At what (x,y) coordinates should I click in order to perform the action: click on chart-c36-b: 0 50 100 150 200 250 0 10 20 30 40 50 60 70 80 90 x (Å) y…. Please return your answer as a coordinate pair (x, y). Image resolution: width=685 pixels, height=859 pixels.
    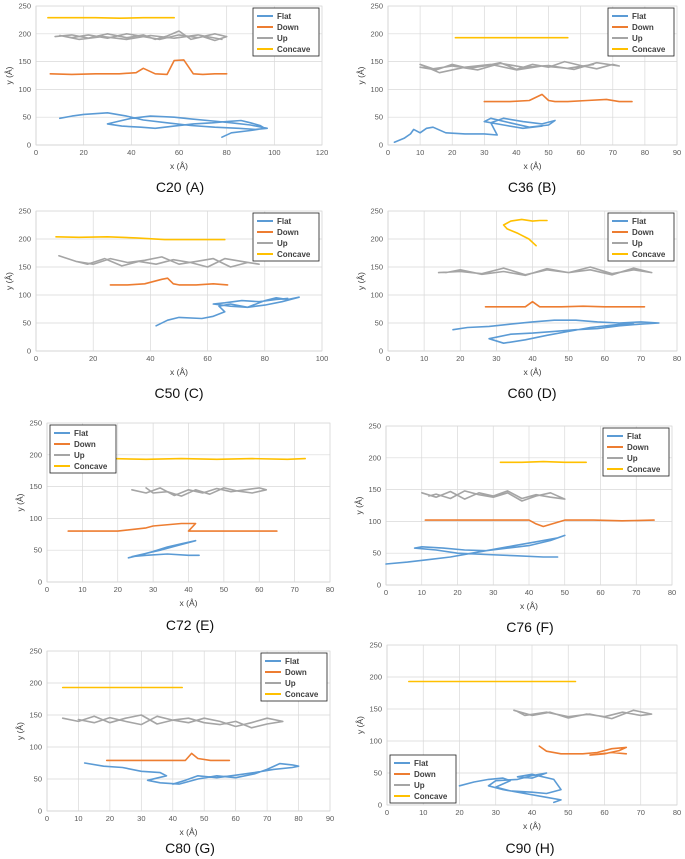
    Looking at the image, I should click on (518, 99).